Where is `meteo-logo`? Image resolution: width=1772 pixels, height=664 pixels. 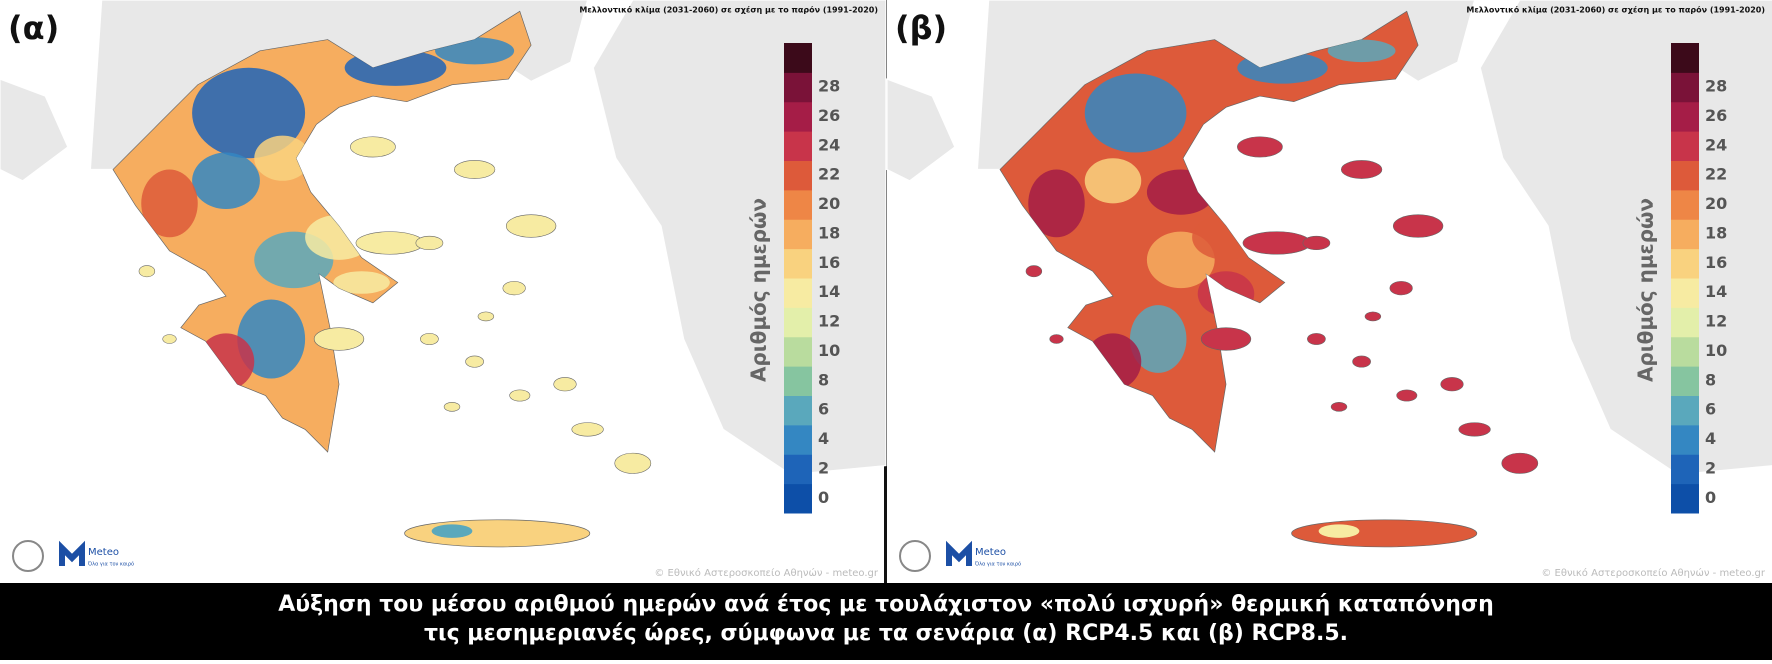
meteo-logo is located at coordinates (959, 553).